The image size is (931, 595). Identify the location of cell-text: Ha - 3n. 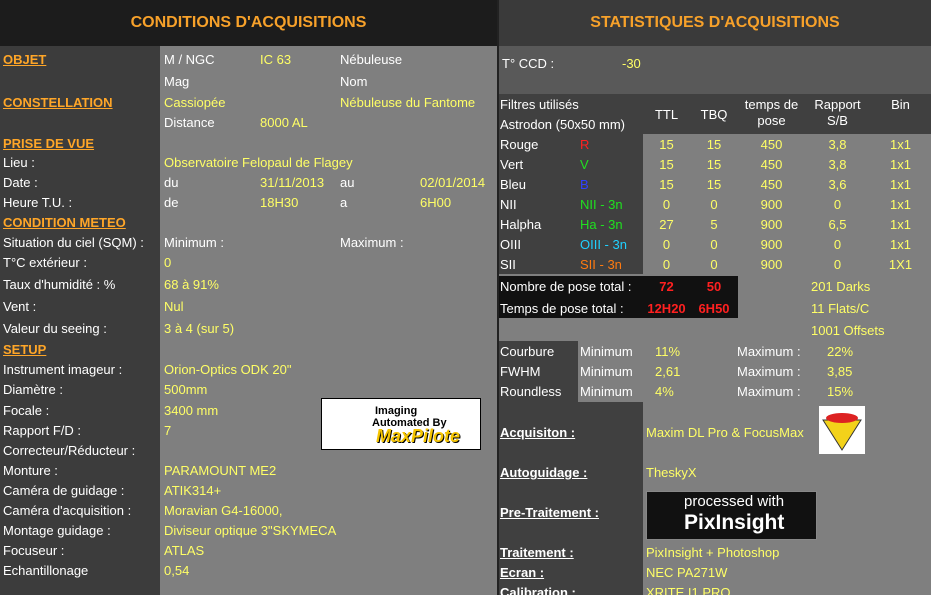
(601, 224).